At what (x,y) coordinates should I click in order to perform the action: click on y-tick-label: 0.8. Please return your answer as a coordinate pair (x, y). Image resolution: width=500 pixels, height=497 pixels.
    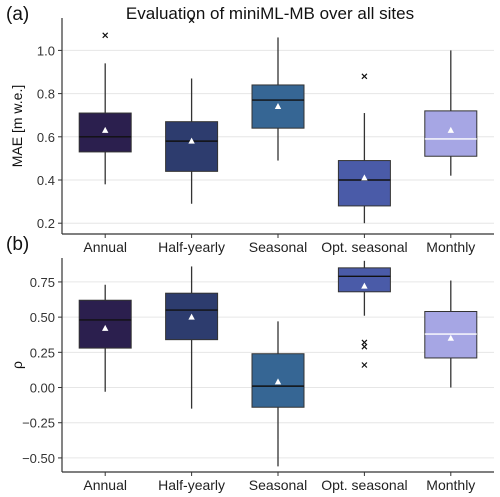
    Looking at the image, I should click on (46, 94).